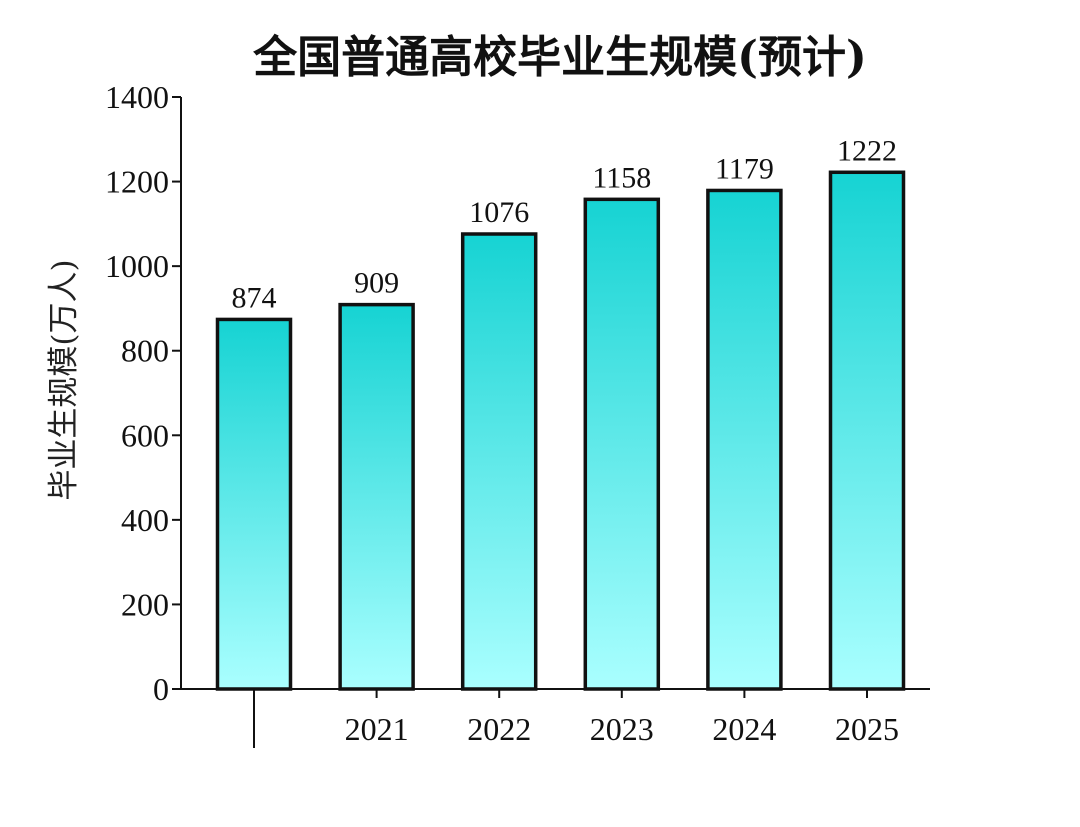  I want to click on y-tick-label: 200, so click(145, 604).